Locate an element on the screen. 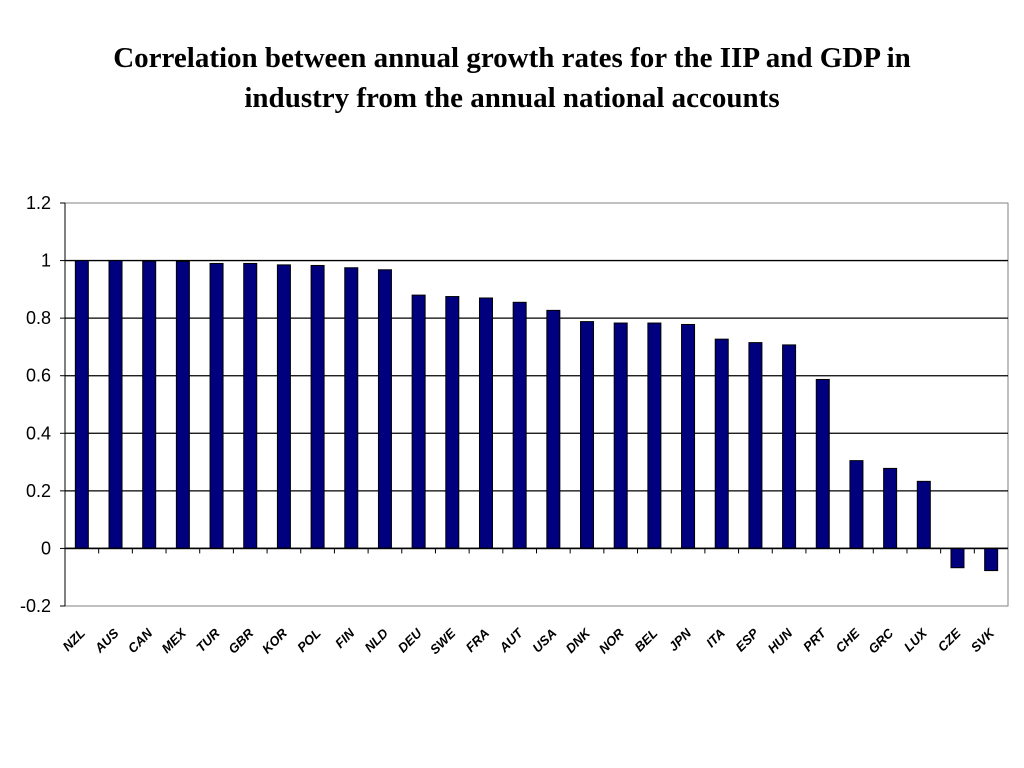 The image size is (1024, 768). x-tick-label-svk: SVK is located at coordinates (983, 639).